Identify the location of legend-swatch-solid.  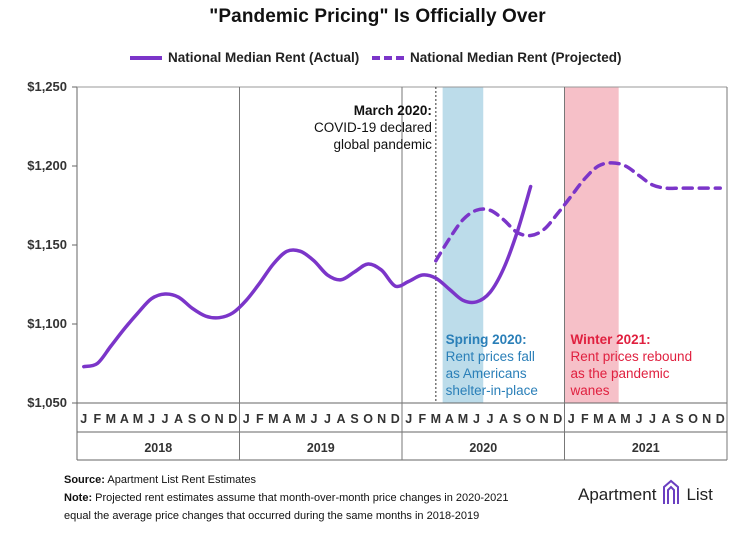
(146, 57).